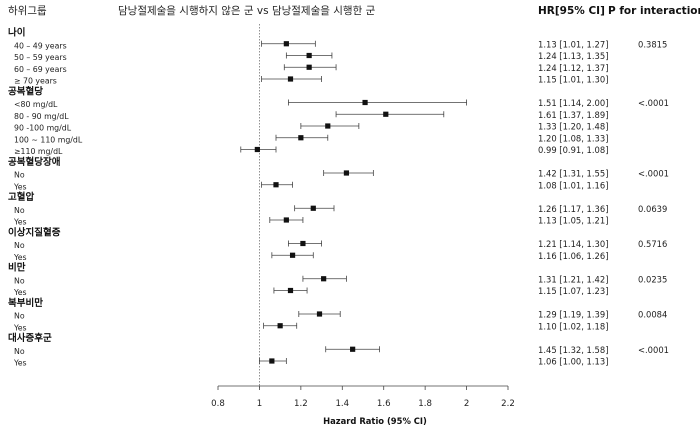  I want to click on hr-ci-text: 1.29 [1.19, 1.39], so click(573, 315).